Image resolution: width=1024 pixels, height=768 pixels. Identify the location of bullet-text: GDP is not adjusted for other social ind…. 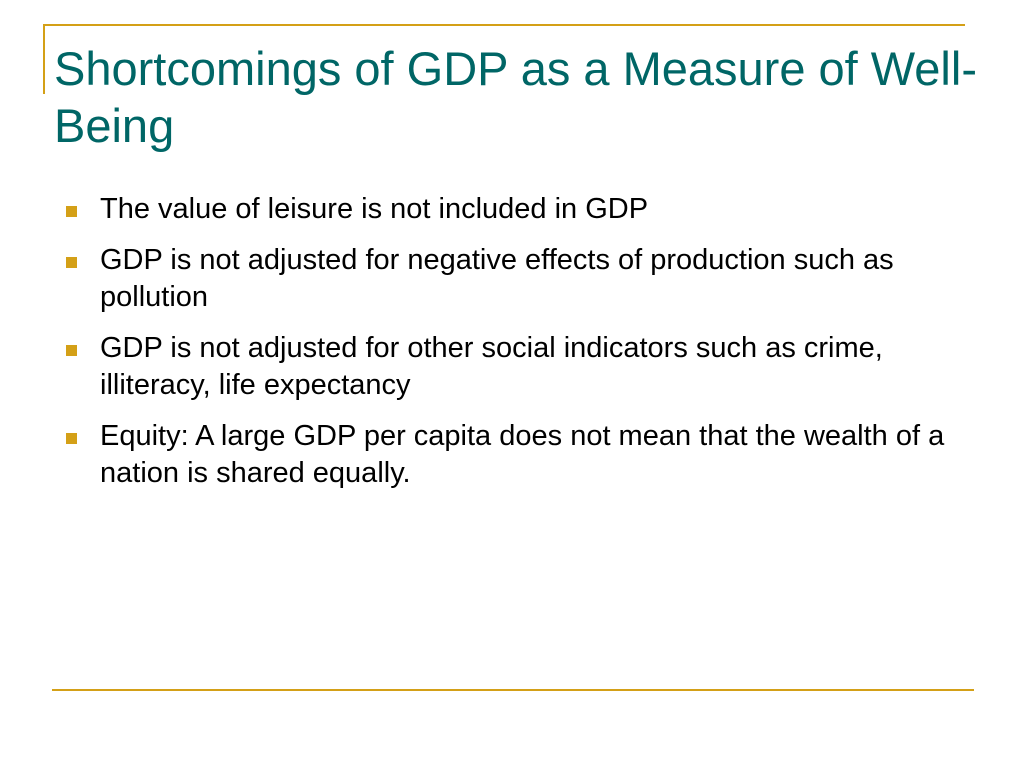
(491, 366).